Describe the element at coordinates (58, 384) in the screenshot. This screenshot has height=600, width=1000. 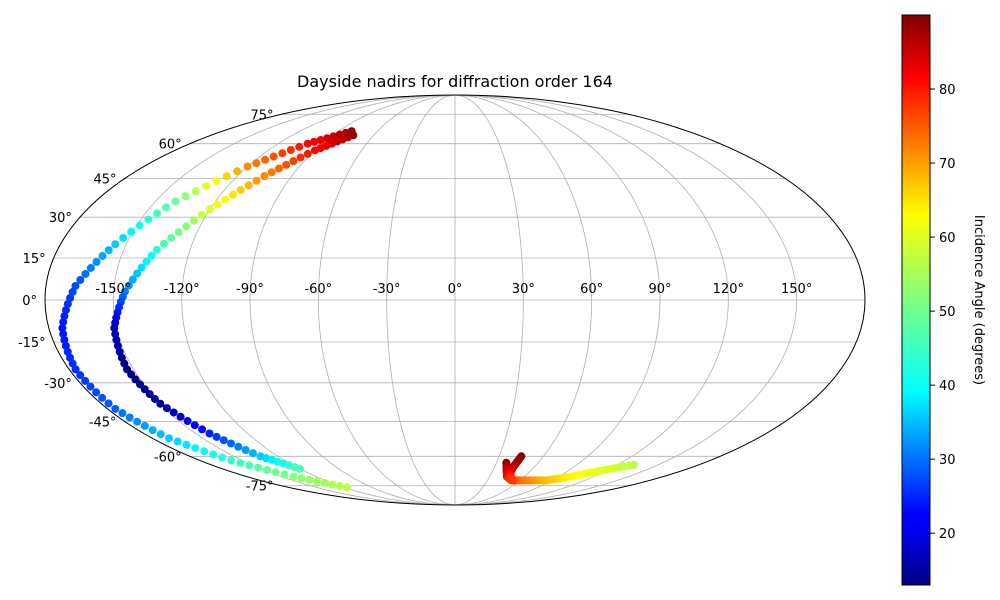
I see `y-tick-label: -30°` at that location.